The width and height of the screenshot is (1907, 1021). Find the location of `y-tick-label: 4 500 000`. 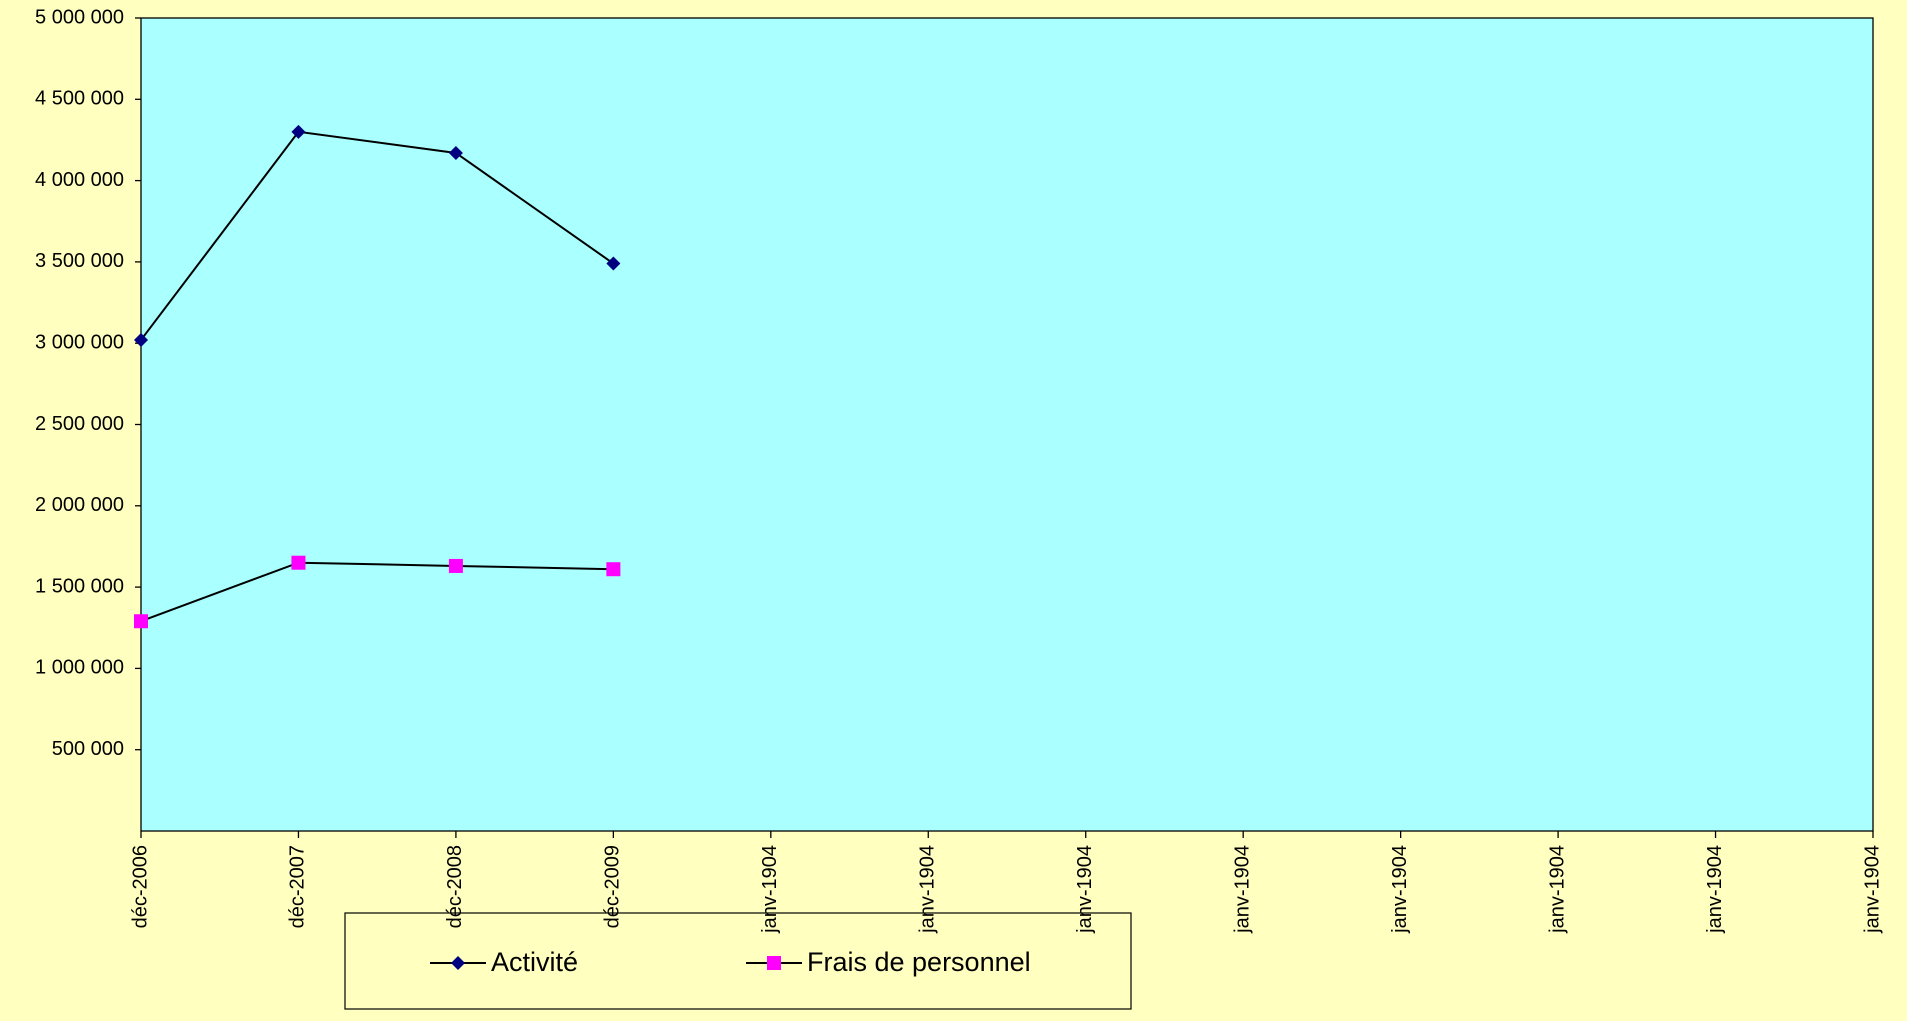

y-tick-label: 4 500 000 is located at coordinates (79, 99).